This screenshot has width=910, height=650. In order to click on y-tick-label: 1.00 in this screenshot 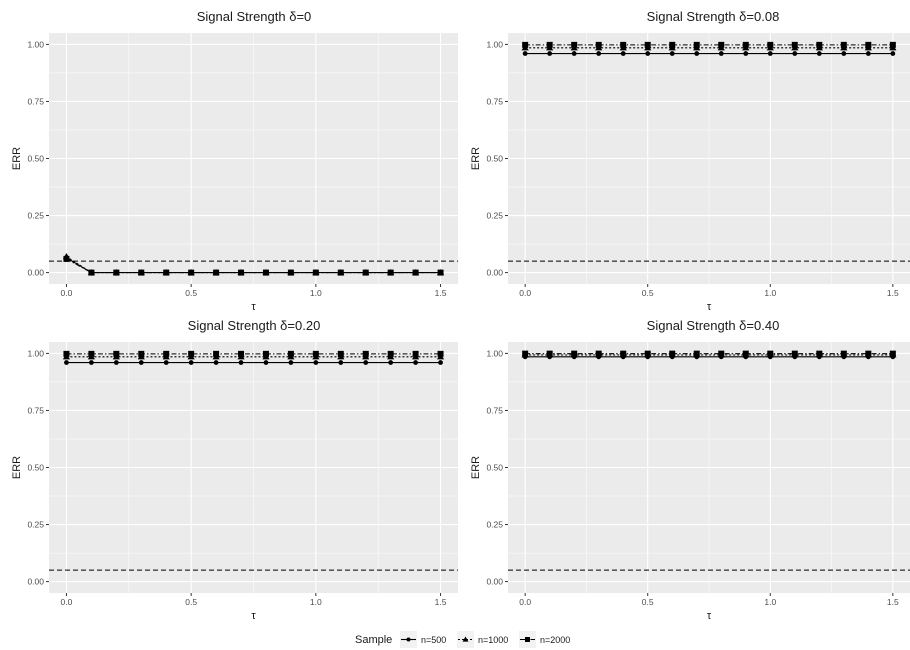, I will do `click(494, 353)`.